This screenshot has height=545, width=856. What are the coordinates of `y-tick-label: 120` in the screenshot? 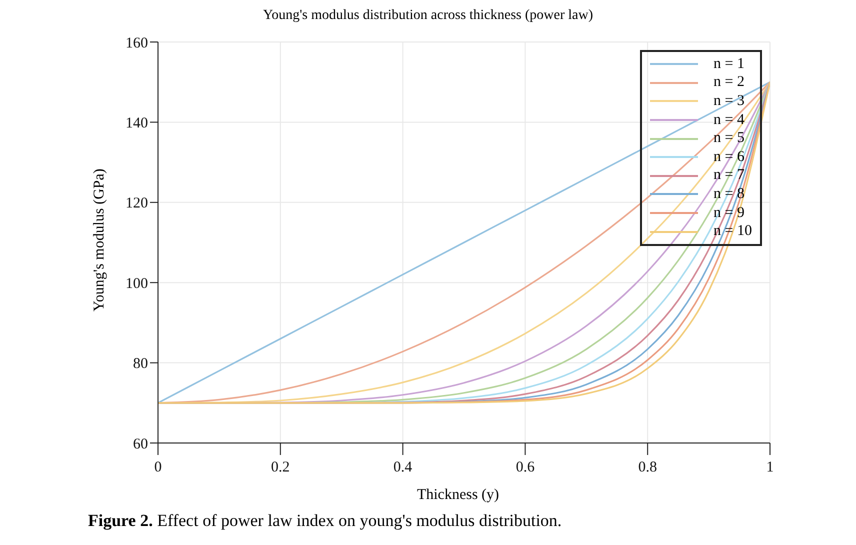 It's located at (137, 204).